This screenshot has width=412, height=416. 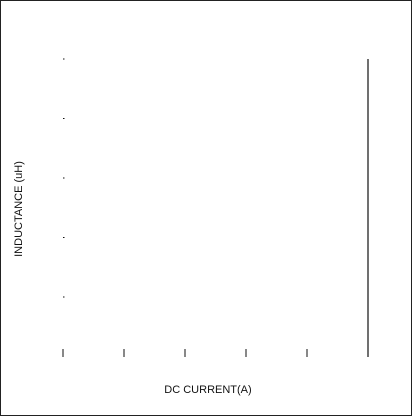 What do you see at coordinates (19, 209) in the screenshot?
I see `y-axis-label: INDUCTANCE (uH)` at bounding box center [19, 209].